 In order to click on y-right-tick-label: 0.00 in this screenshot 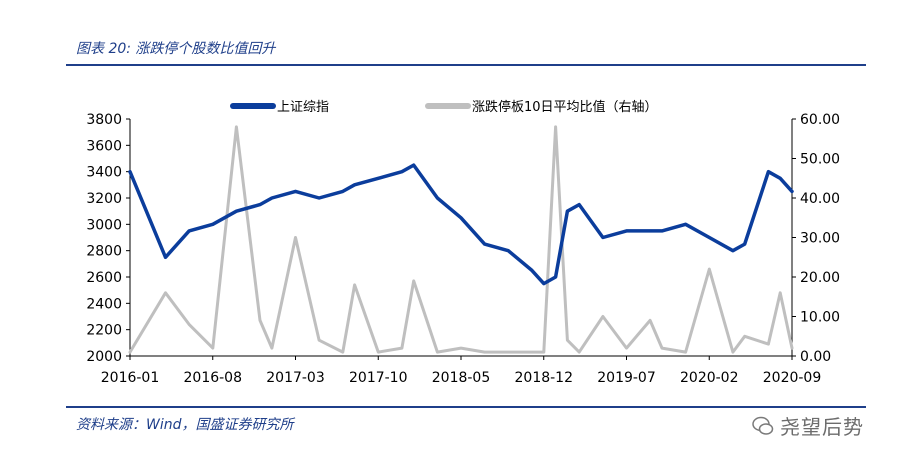, I will do `click(815, 357)`.